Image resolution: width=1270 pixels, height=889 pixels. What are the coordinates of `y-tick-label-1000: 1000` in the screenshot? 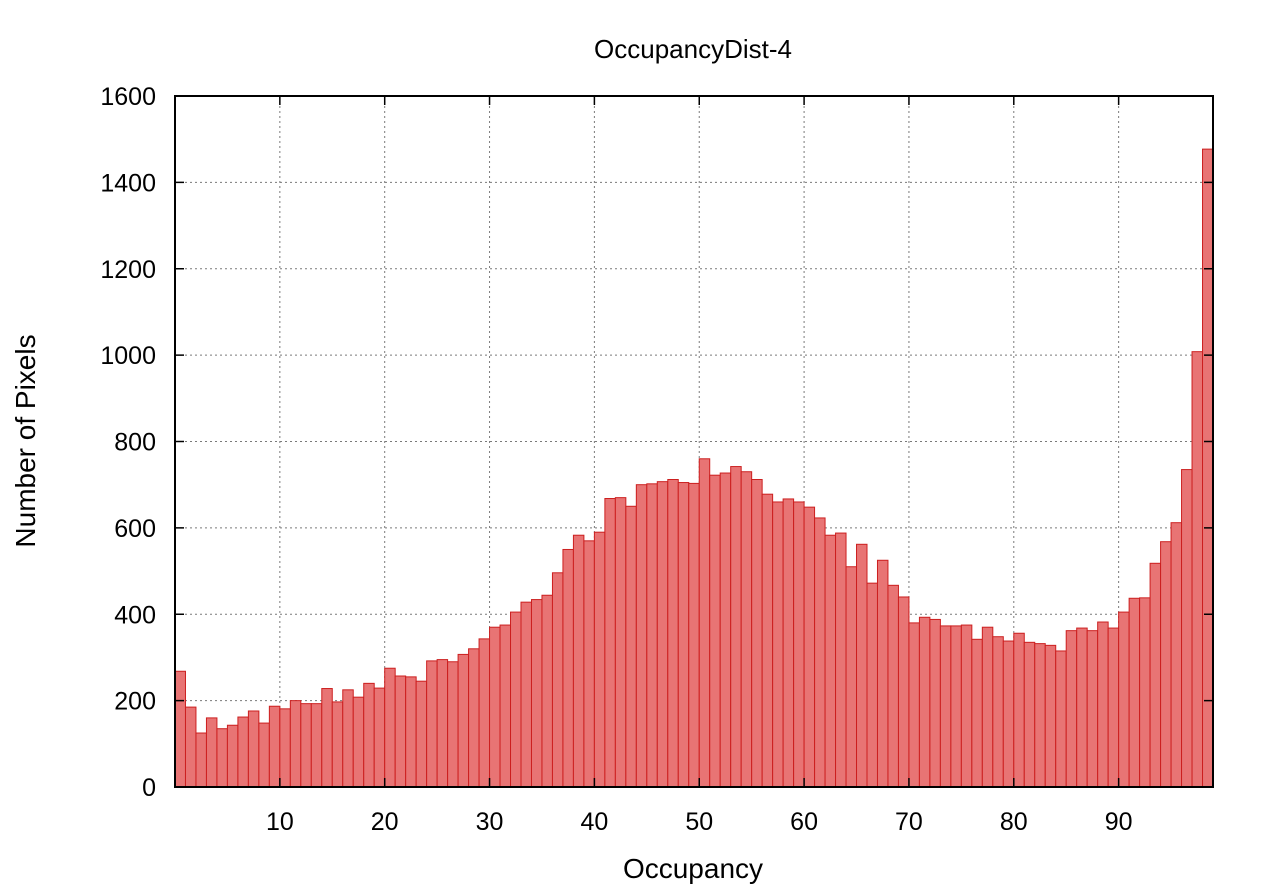 It's located at (128, 356).